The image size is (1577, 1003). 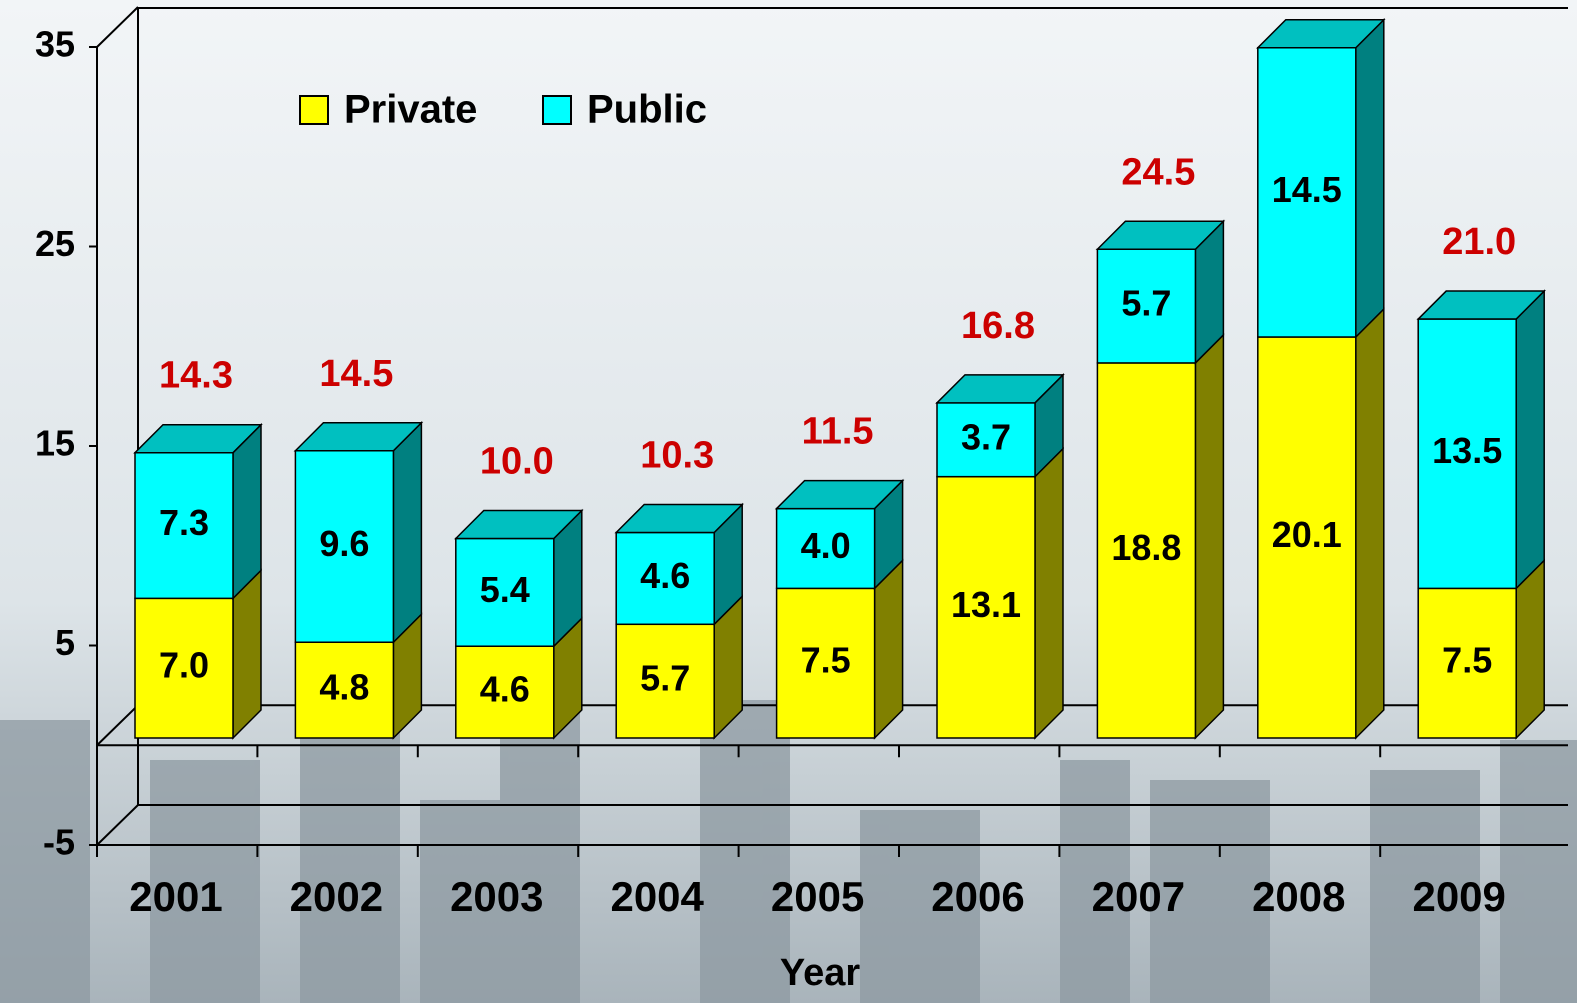 What do you see at coordinates (657, 896) in the screenshot?
I see `x-tick-label: 2004` at bounding box center [657, 896].